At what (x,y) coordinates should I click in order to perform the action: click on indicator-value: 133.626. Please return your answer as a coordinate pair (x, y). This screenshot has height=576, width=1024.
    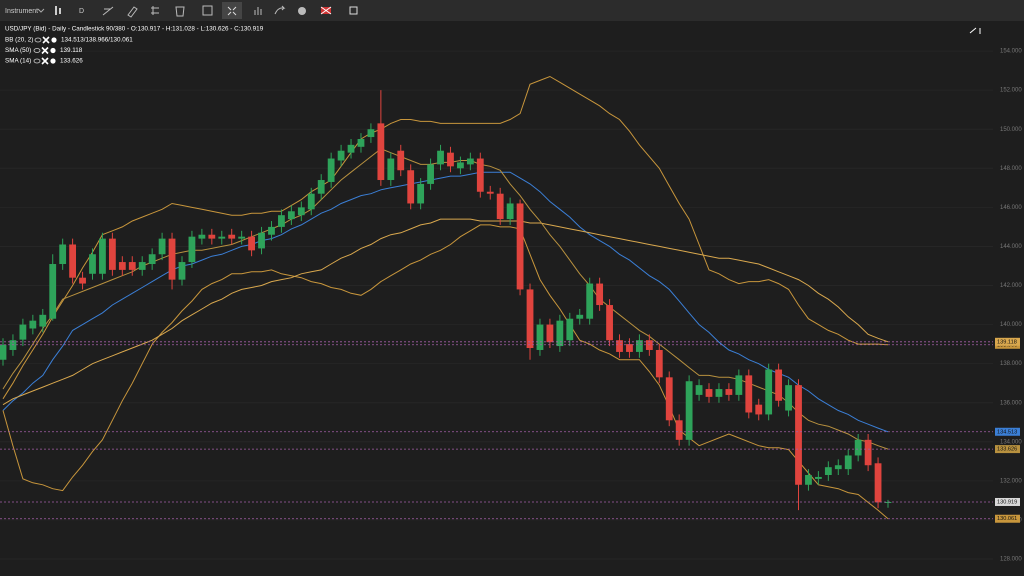
    Looking at the image, I should click on (71, 61).